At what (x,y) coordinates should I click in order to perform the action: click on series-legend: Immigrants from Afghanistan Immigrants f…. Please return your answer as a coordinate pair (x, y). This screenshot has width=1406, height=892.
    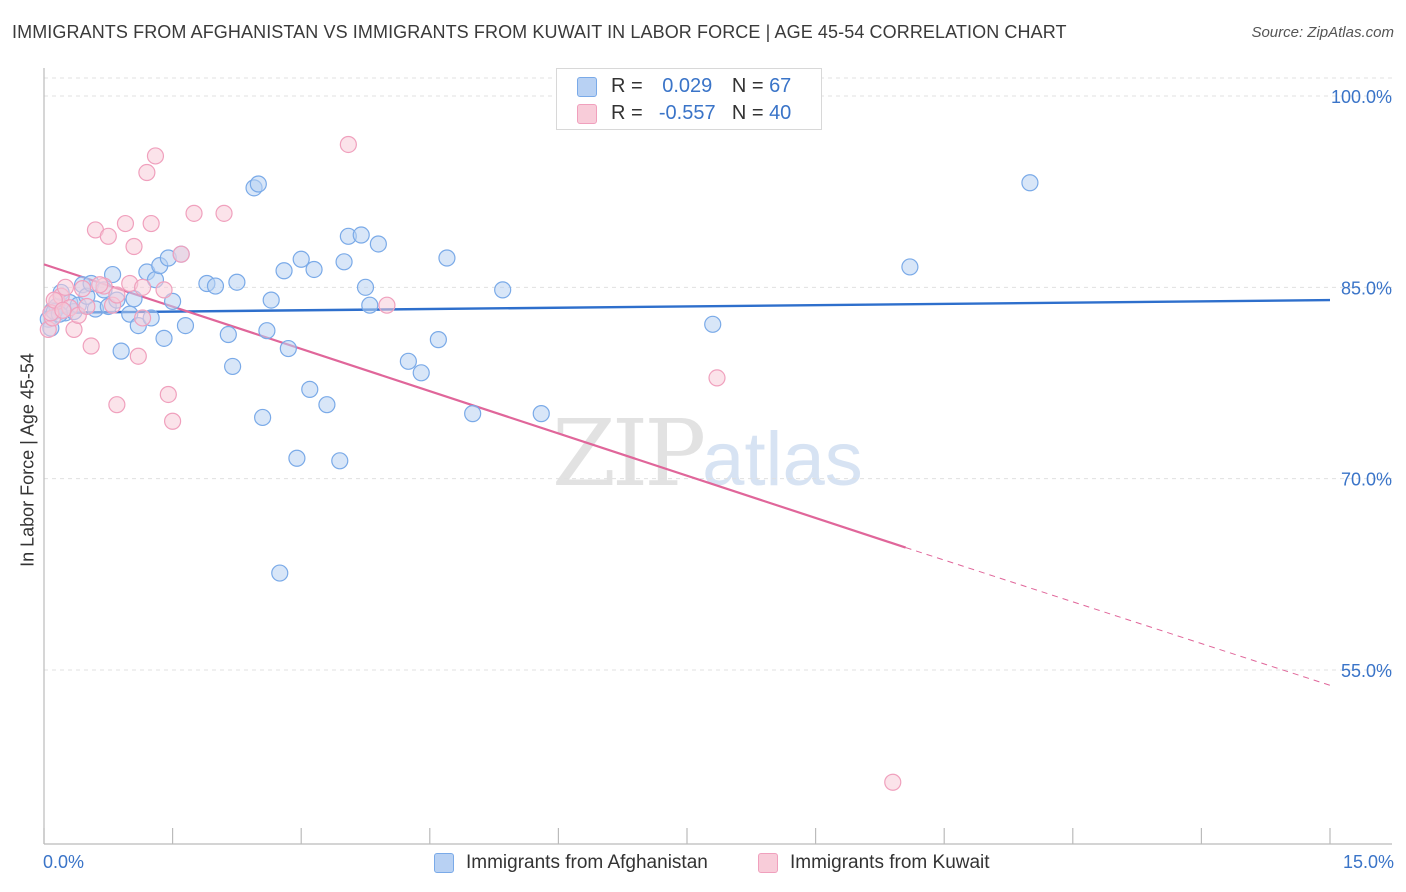
    Looking at the image, I should click on (703, 865).